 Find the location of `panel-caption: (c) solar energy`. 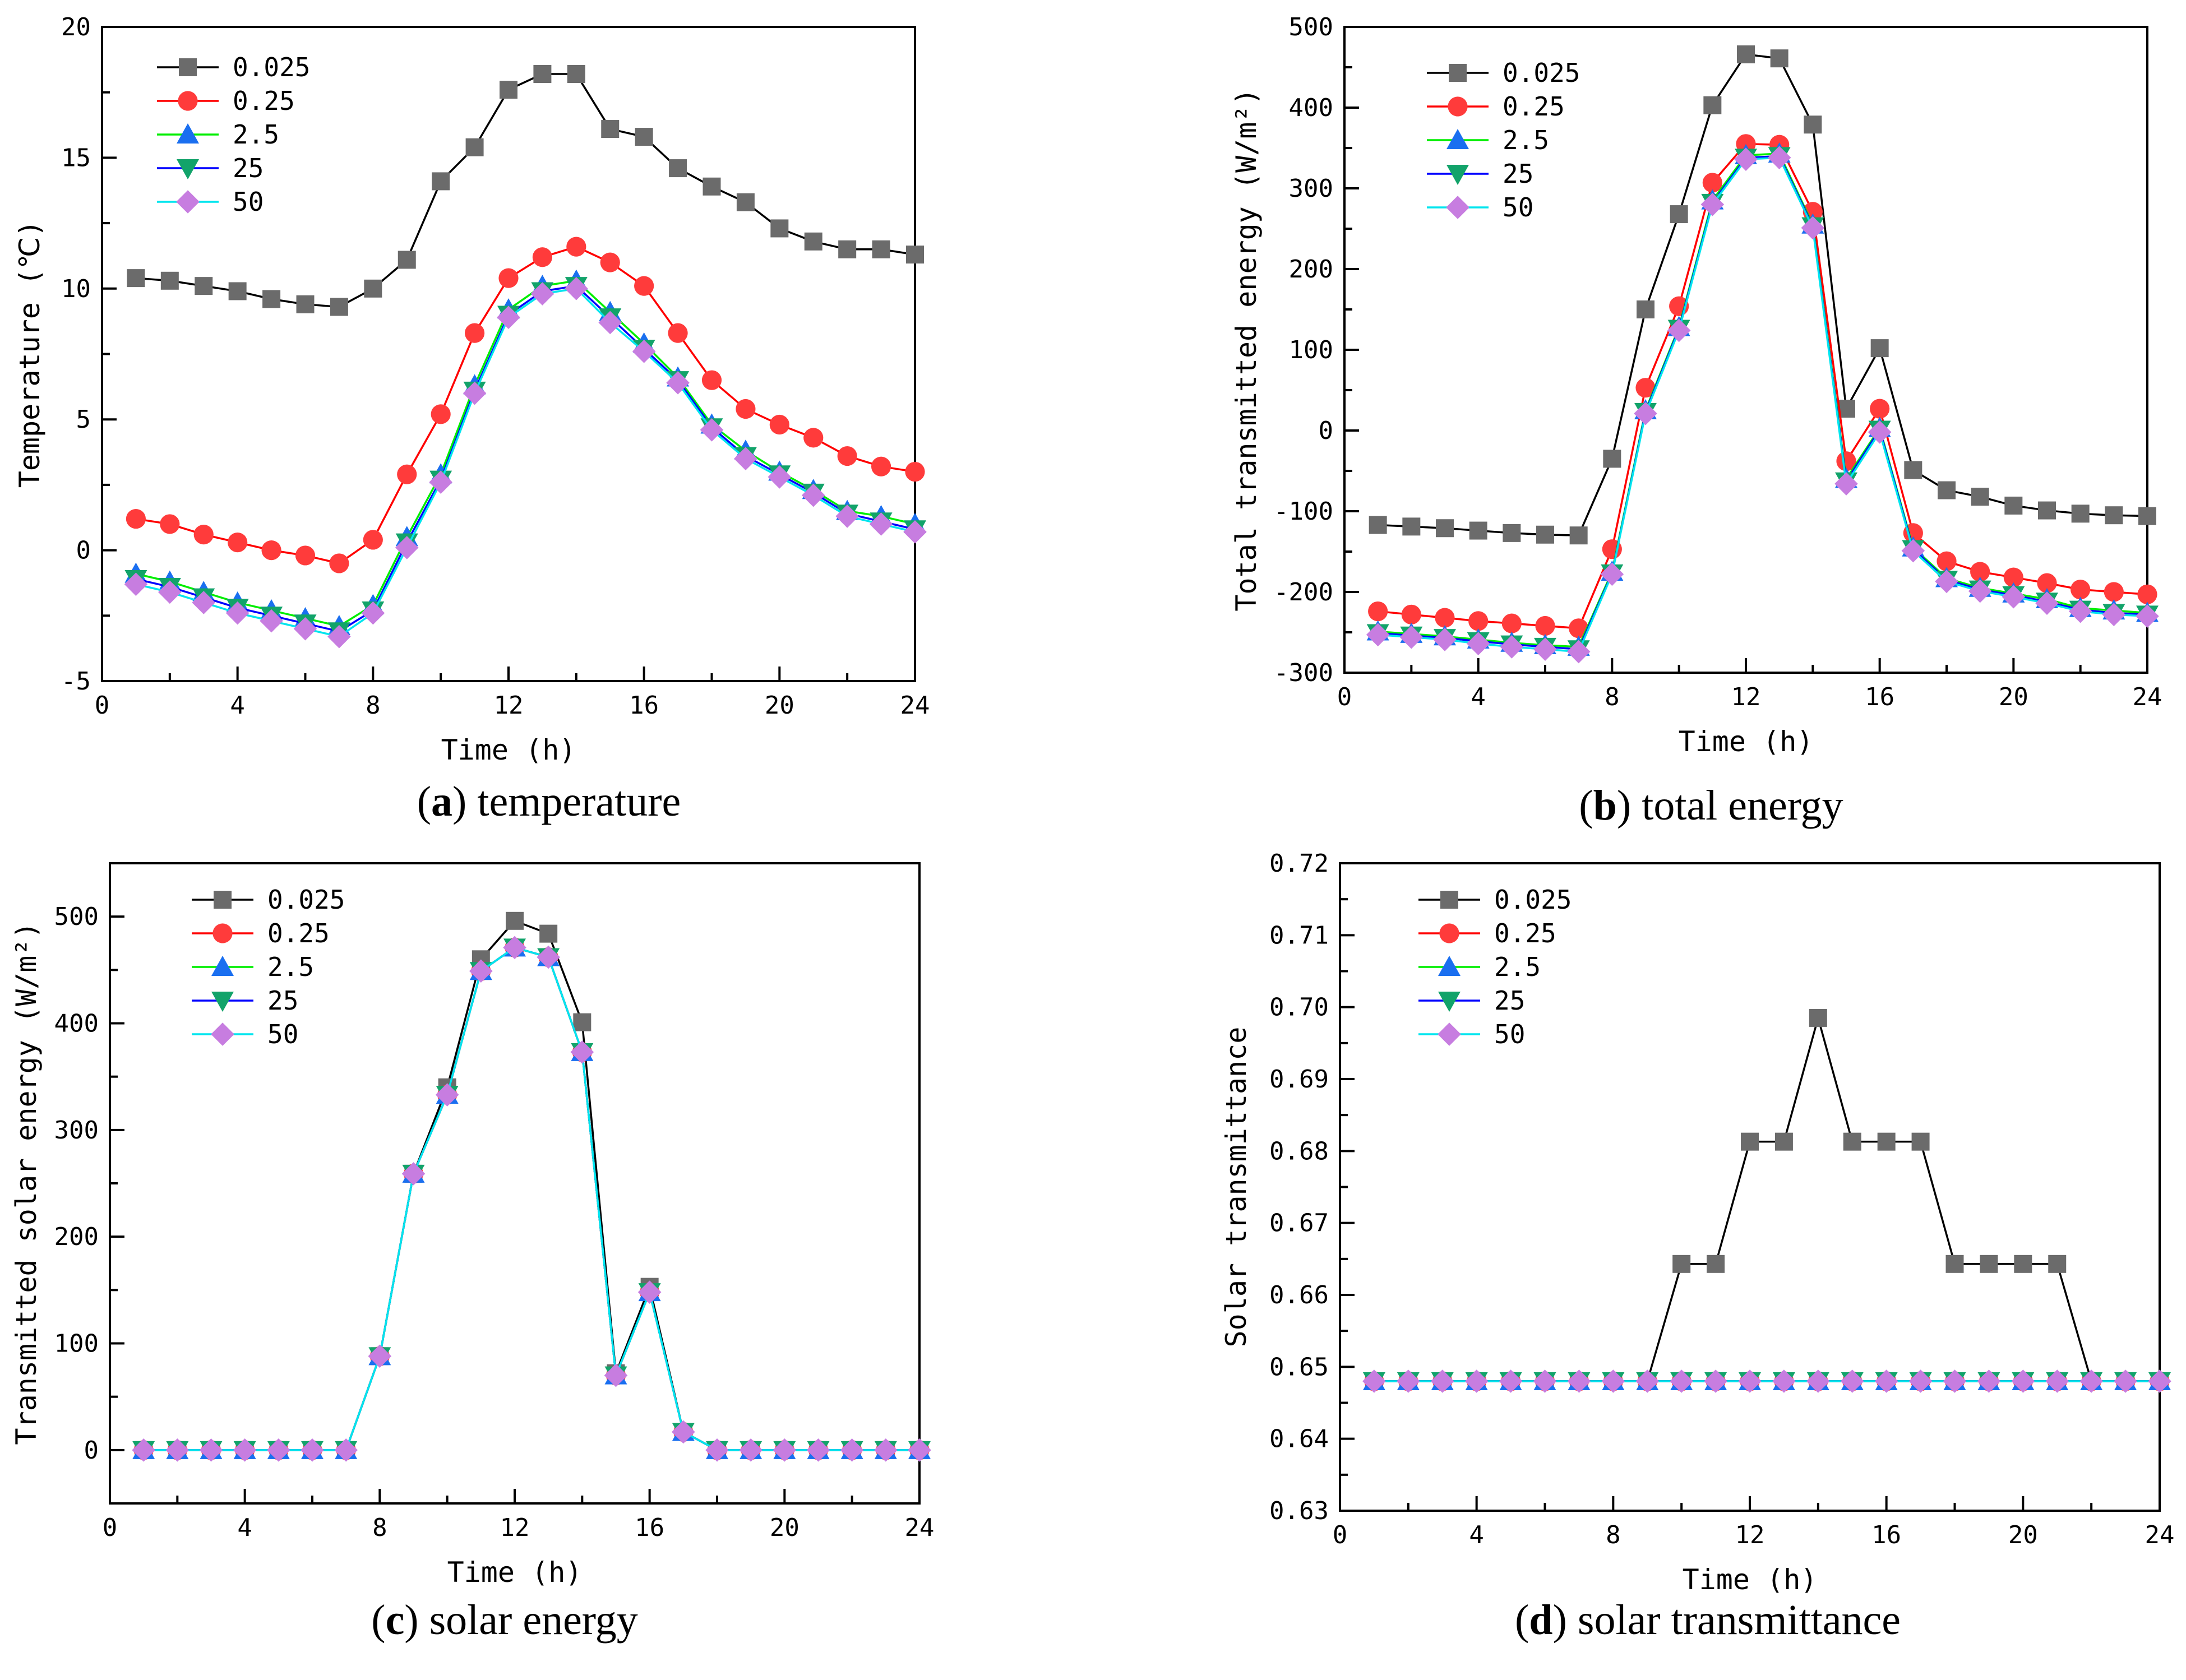

panel-caption: (c) solar energy is located at coordinates (504, 1620).